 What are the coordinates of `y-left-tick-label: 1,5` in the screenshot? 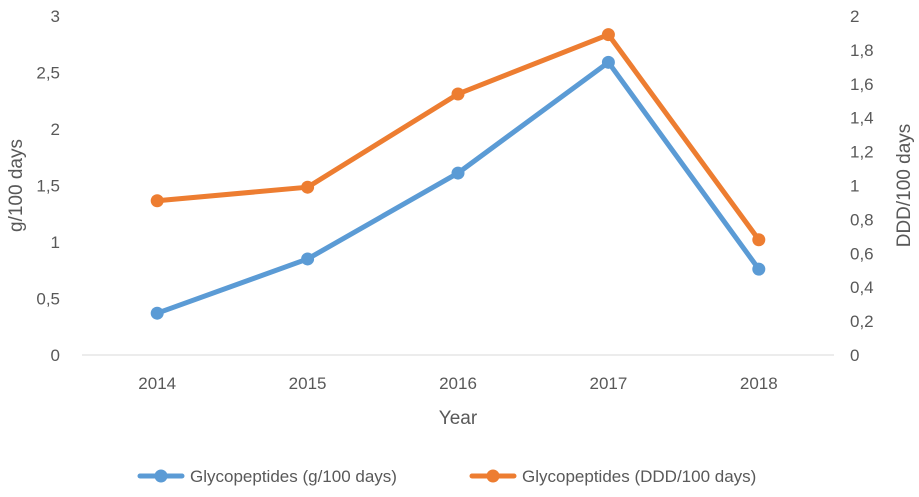 It's located at (48, 186).